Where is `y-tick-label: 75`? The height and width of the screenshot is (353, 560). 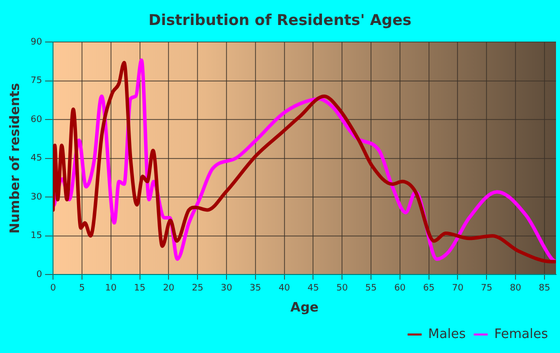
y-tick-label: 75 is located at coordinates (36, 81).